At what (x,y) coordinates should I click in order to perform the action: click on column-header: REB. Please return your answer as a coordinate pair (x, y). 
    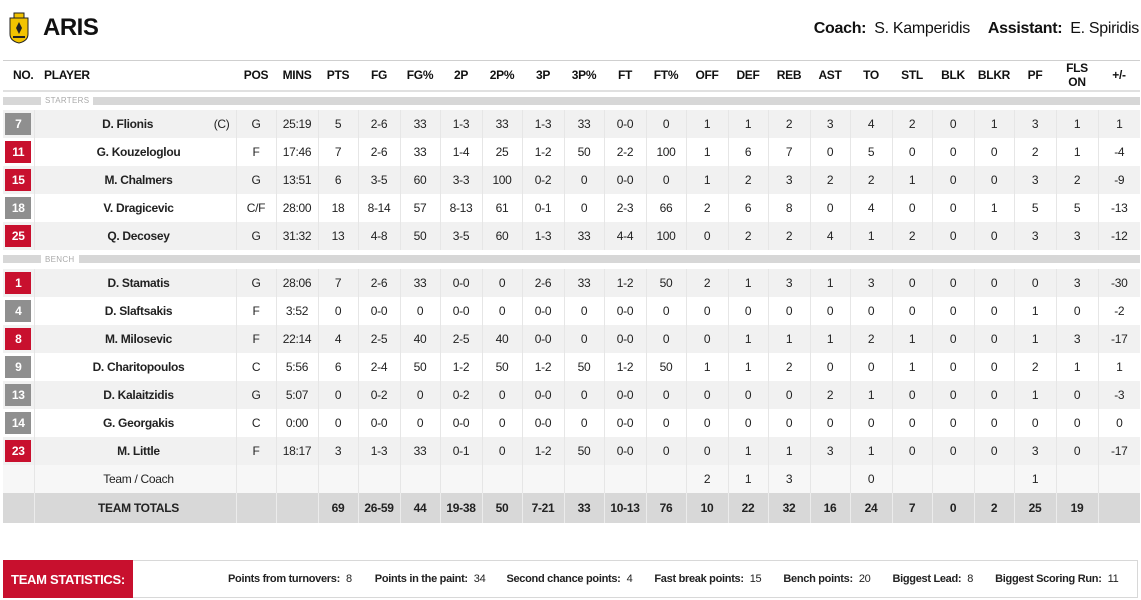
    Looking at the image, I should click on (789, 76).